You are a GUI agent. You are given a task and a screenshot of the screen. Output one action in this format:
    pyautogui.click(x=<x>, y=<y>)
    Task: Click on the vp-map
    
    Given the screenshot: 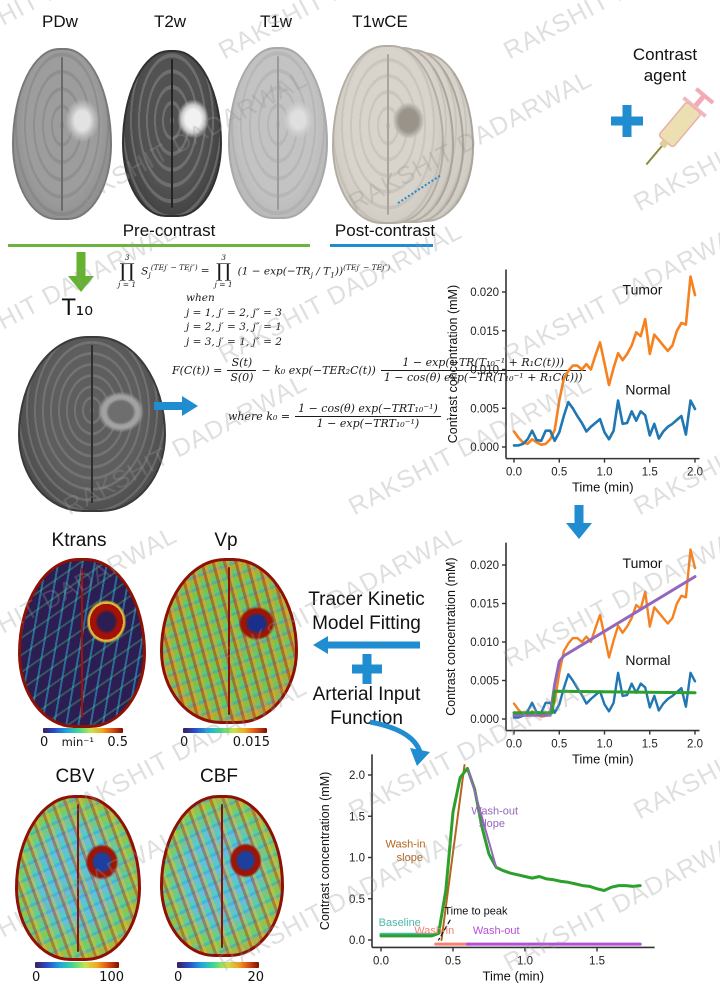 What is the action you would take?
    pyautogui.click(x=229, y=641)
    